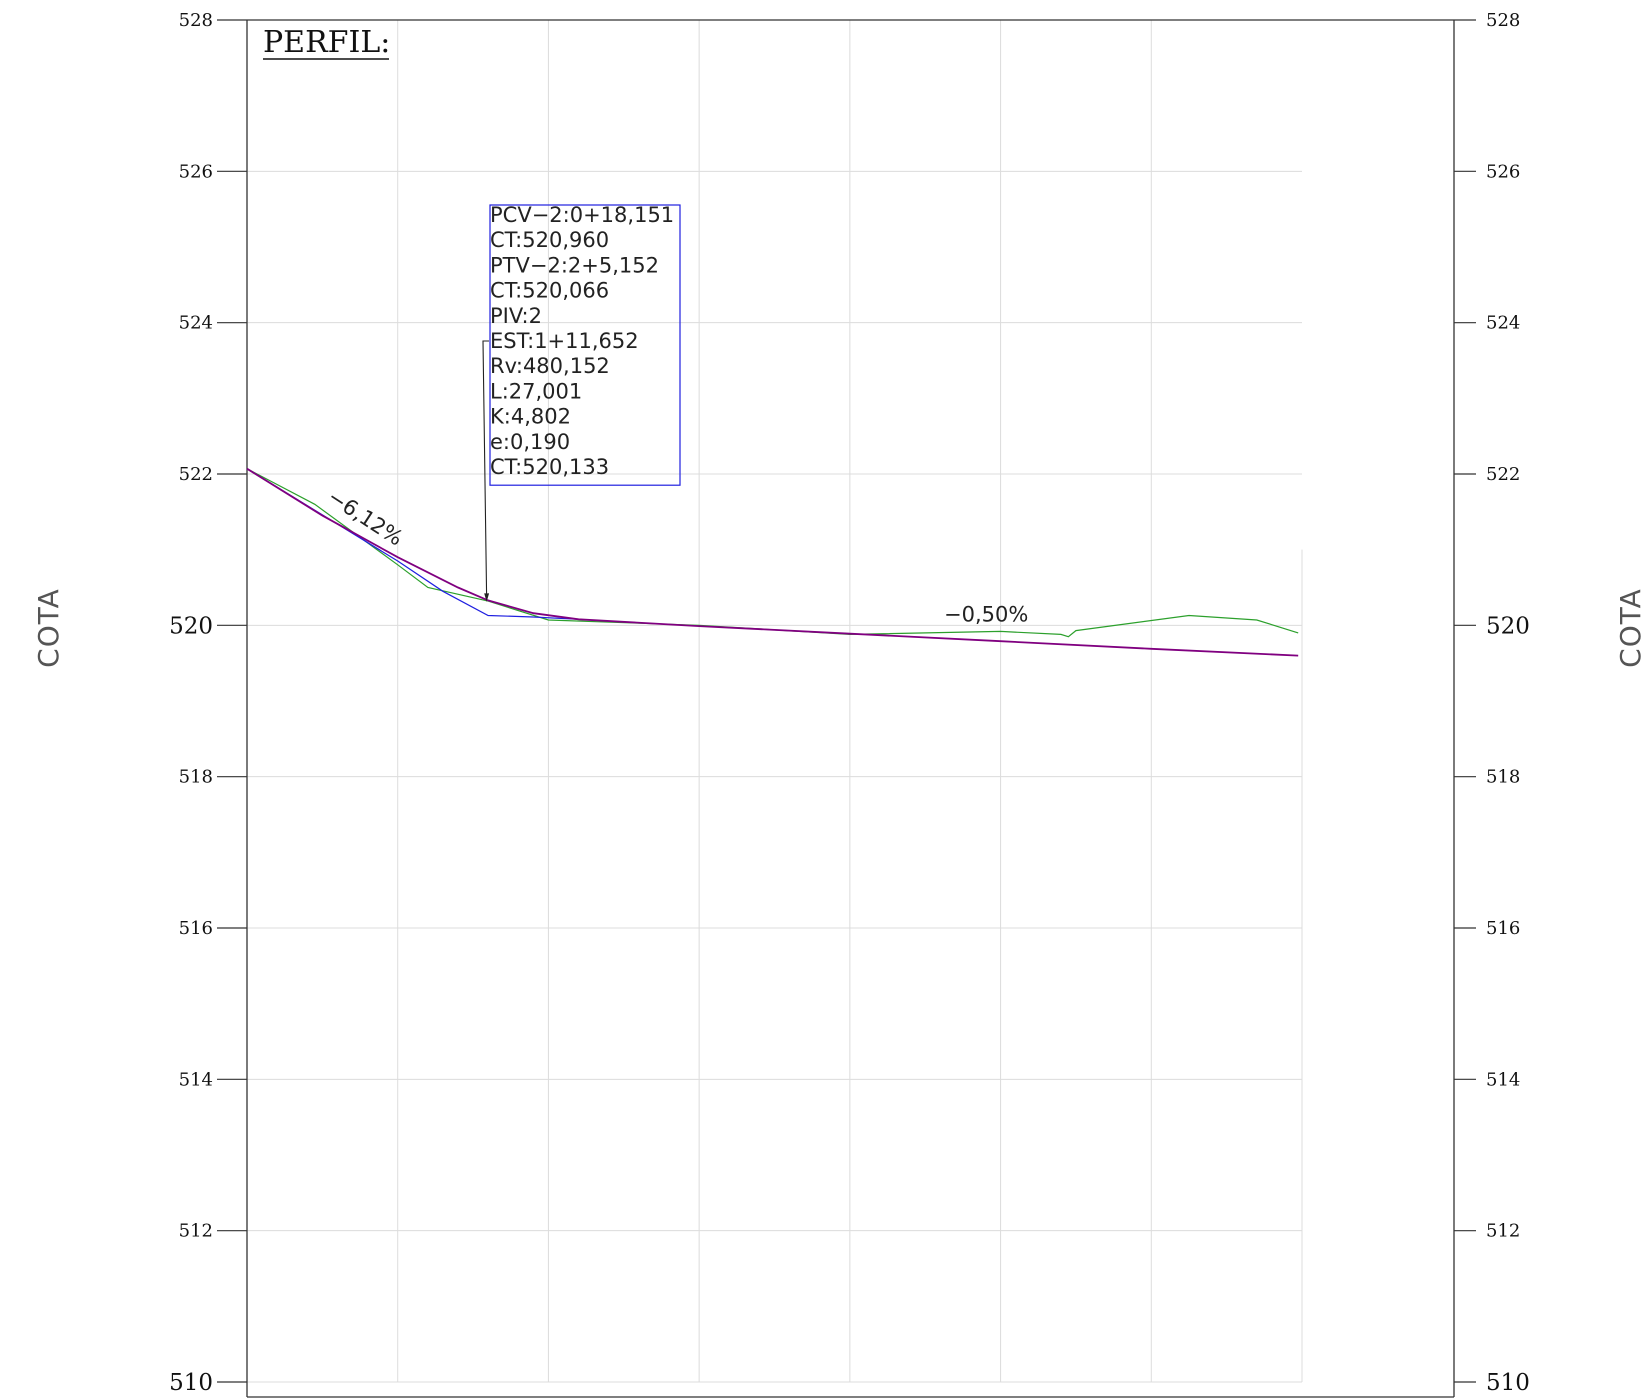 This screenshot has width=1646, height=1399. Describe the element at coordinates (986, 615) in the screenshot. I see `slope-label: −0,50%` at that location.